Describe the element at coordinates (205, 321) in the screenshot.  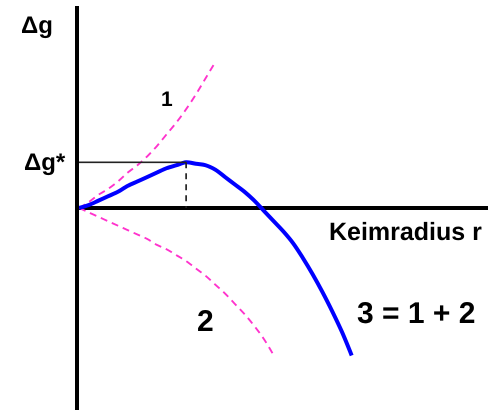
I see `series-label: 2` at that location.